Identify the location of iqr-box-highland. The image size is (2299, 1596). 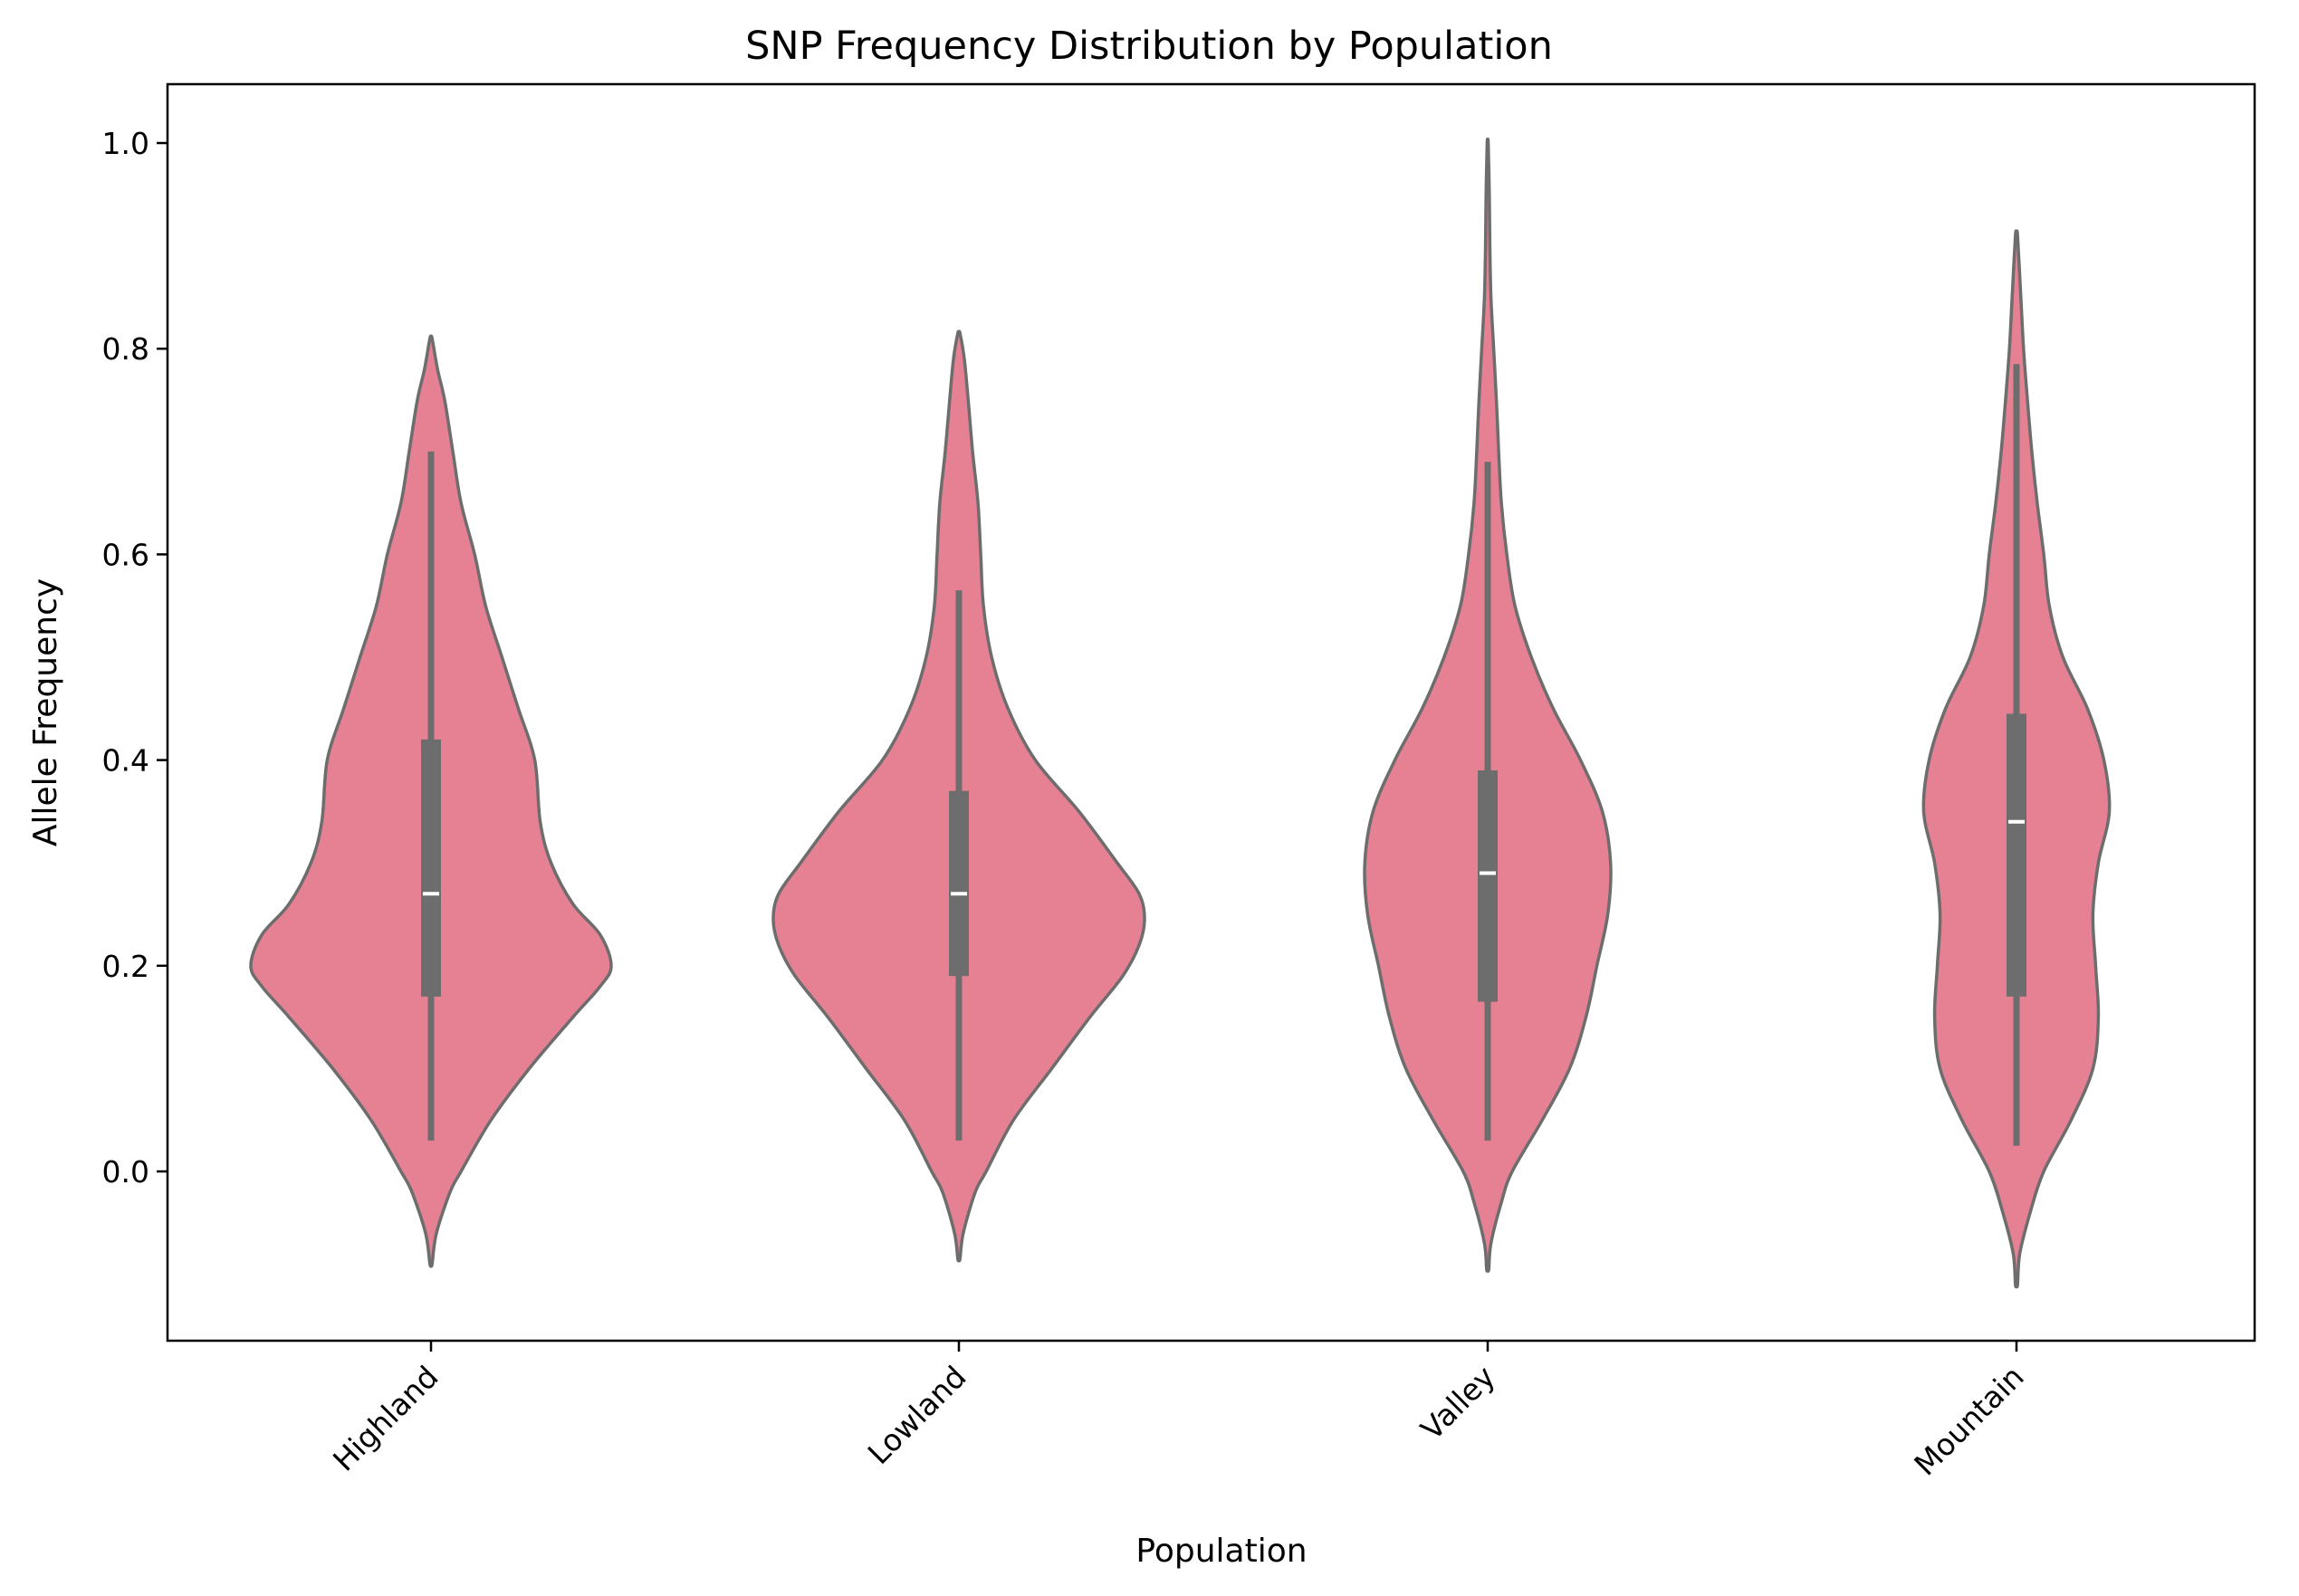
(431, 868).